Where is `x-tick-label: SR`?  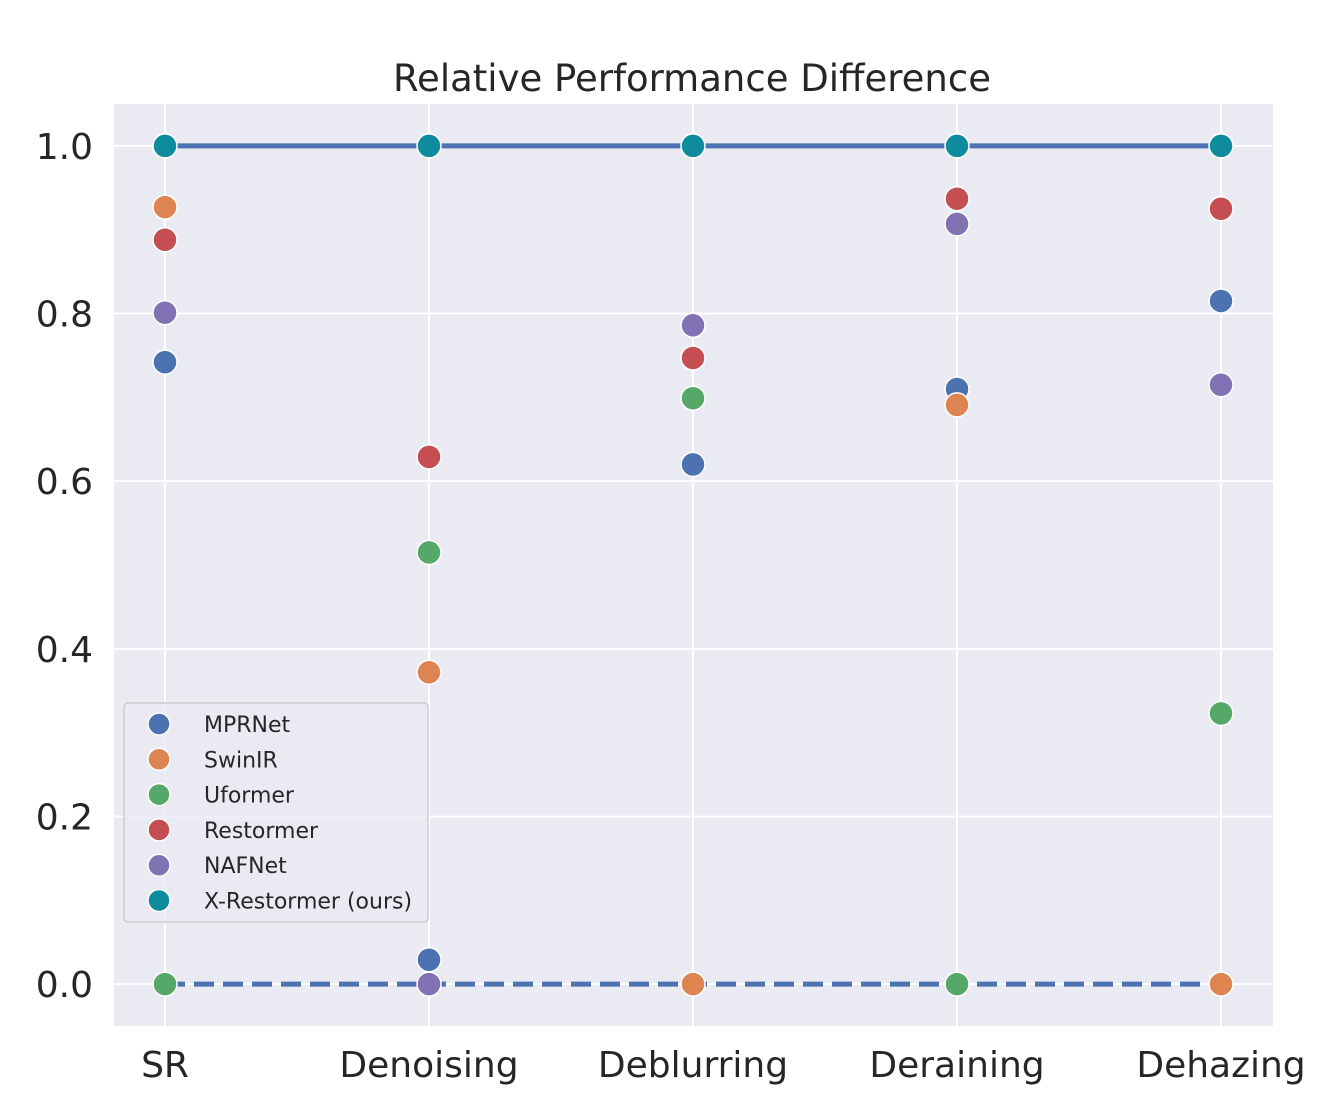 x-tick-label: SR is located at coordinates (165, 1065).